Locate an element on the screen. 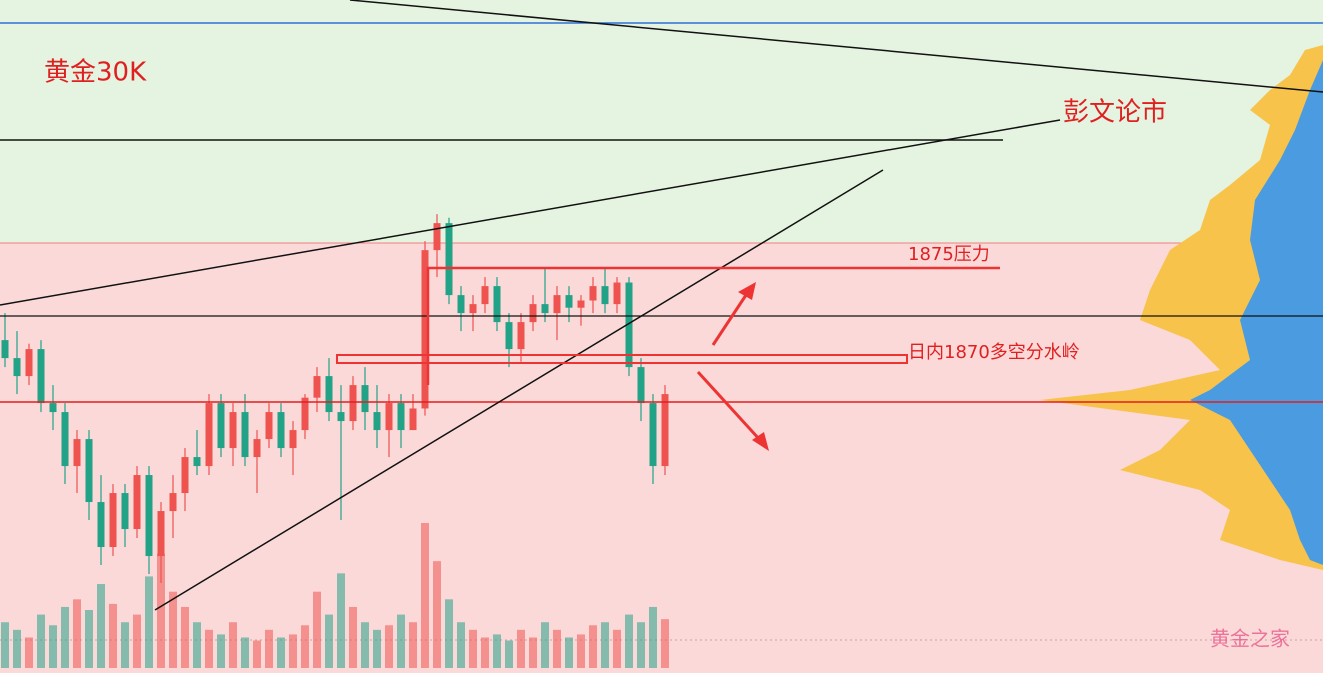 The image size is (1323, 673). arrow-head is located at coordinates (760, 441).